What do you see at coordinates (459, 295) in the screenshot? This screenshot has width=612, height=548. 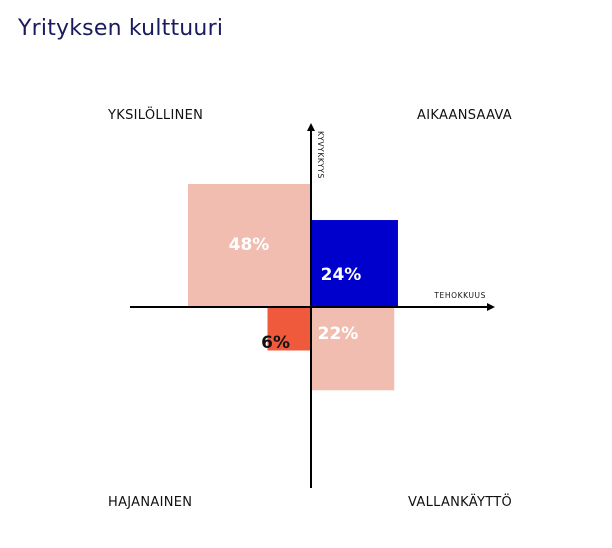 I see `x-axis-label: TEHOKKUUS` at bounding box center [459, 295].